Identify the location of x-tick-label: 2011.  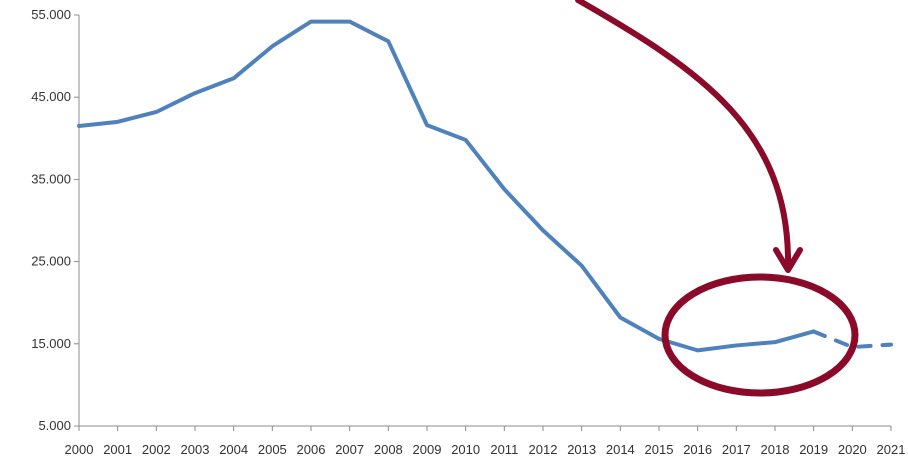
(504, 449).